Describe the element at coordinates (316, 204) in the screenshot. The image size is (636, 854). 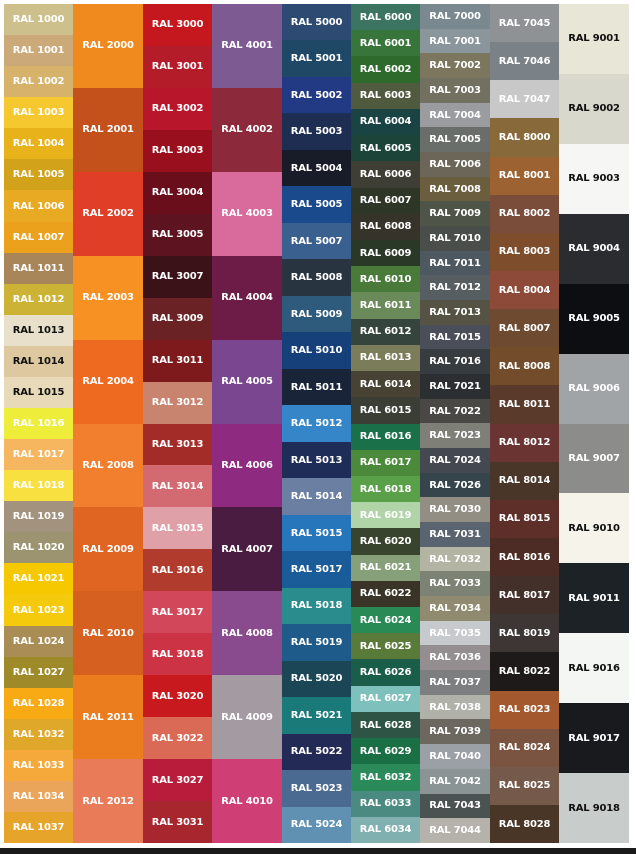
I see `color-swatch: RAL 5005` at that location.